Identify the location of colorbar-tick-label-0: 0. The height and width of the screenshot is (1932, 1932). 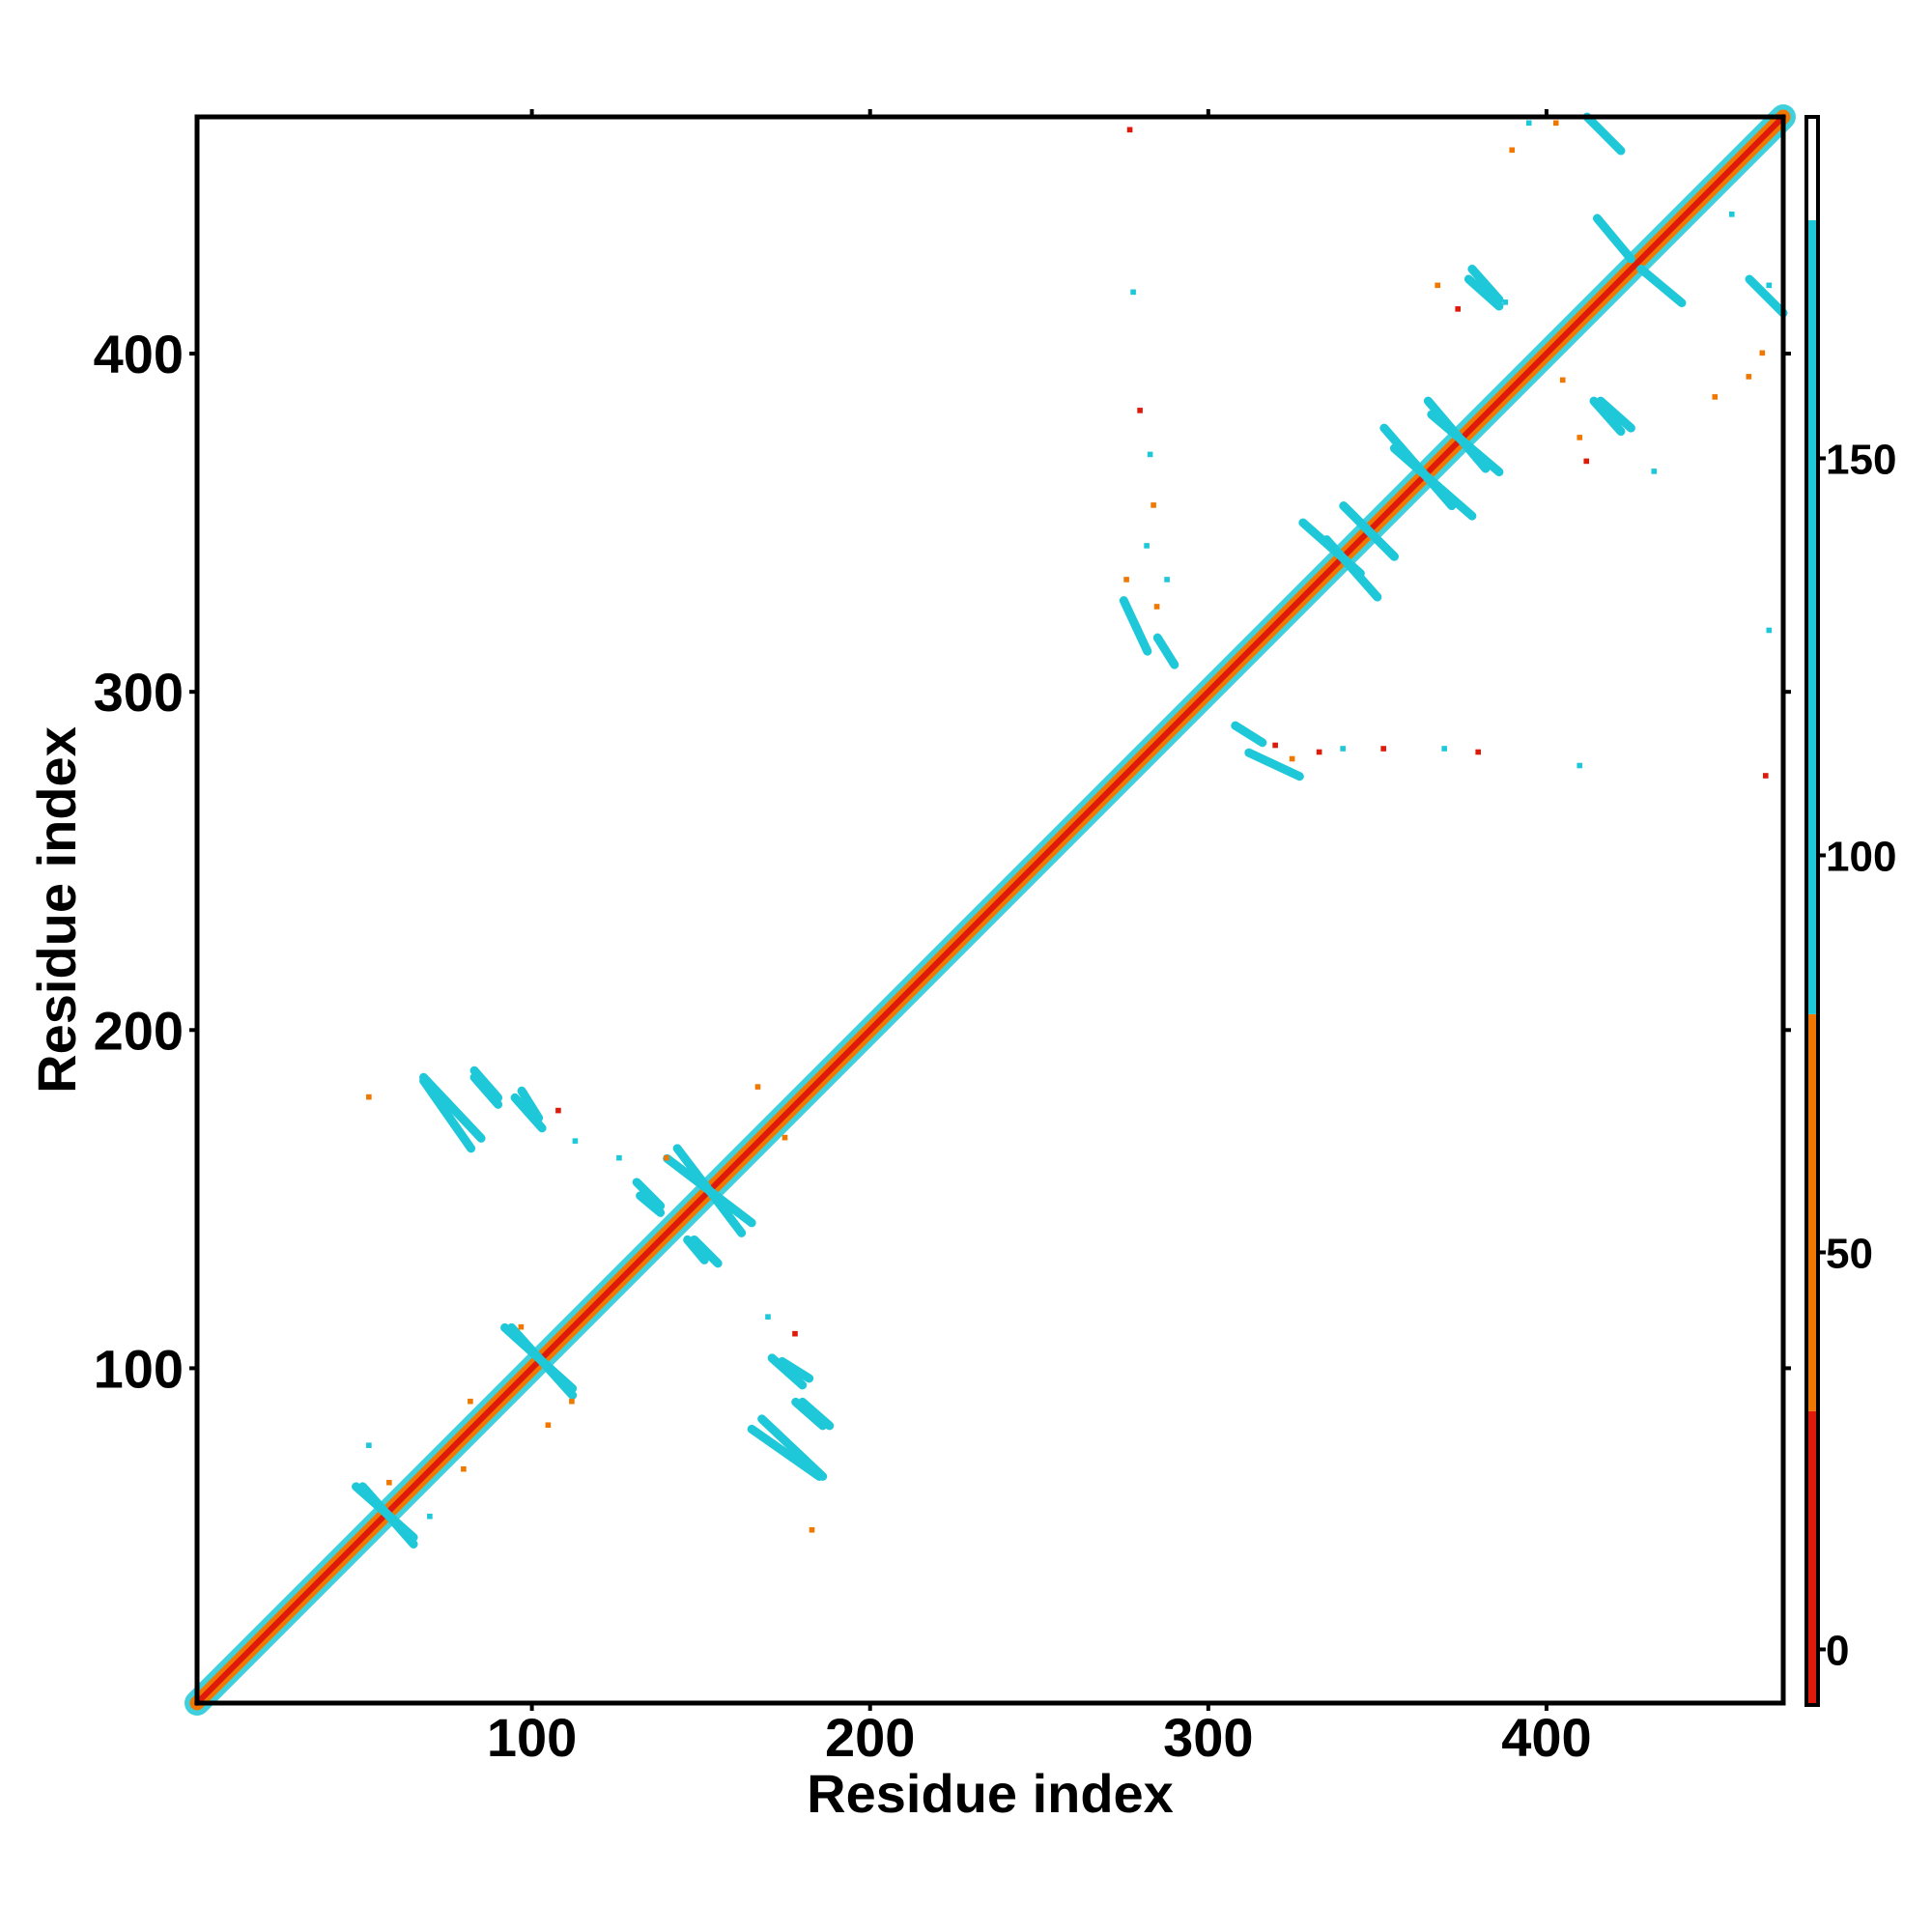
(1837, 1650).